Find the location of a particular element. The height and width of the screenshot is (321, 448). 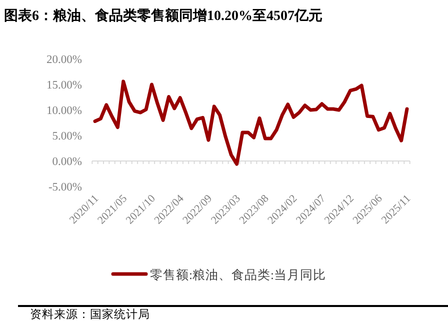

legend: 零售额:粮油、食品类:当月同比 is located at coordinates (218, 275).